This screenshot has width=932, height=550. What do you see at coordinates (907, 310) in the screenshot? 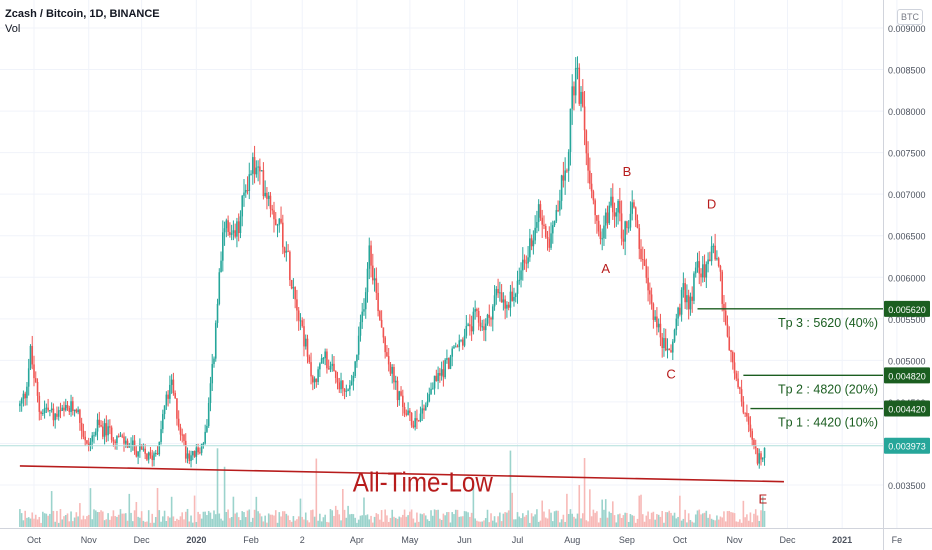
I see `take-profit-price-label: 0.005620` at bounding box center [907, 310].